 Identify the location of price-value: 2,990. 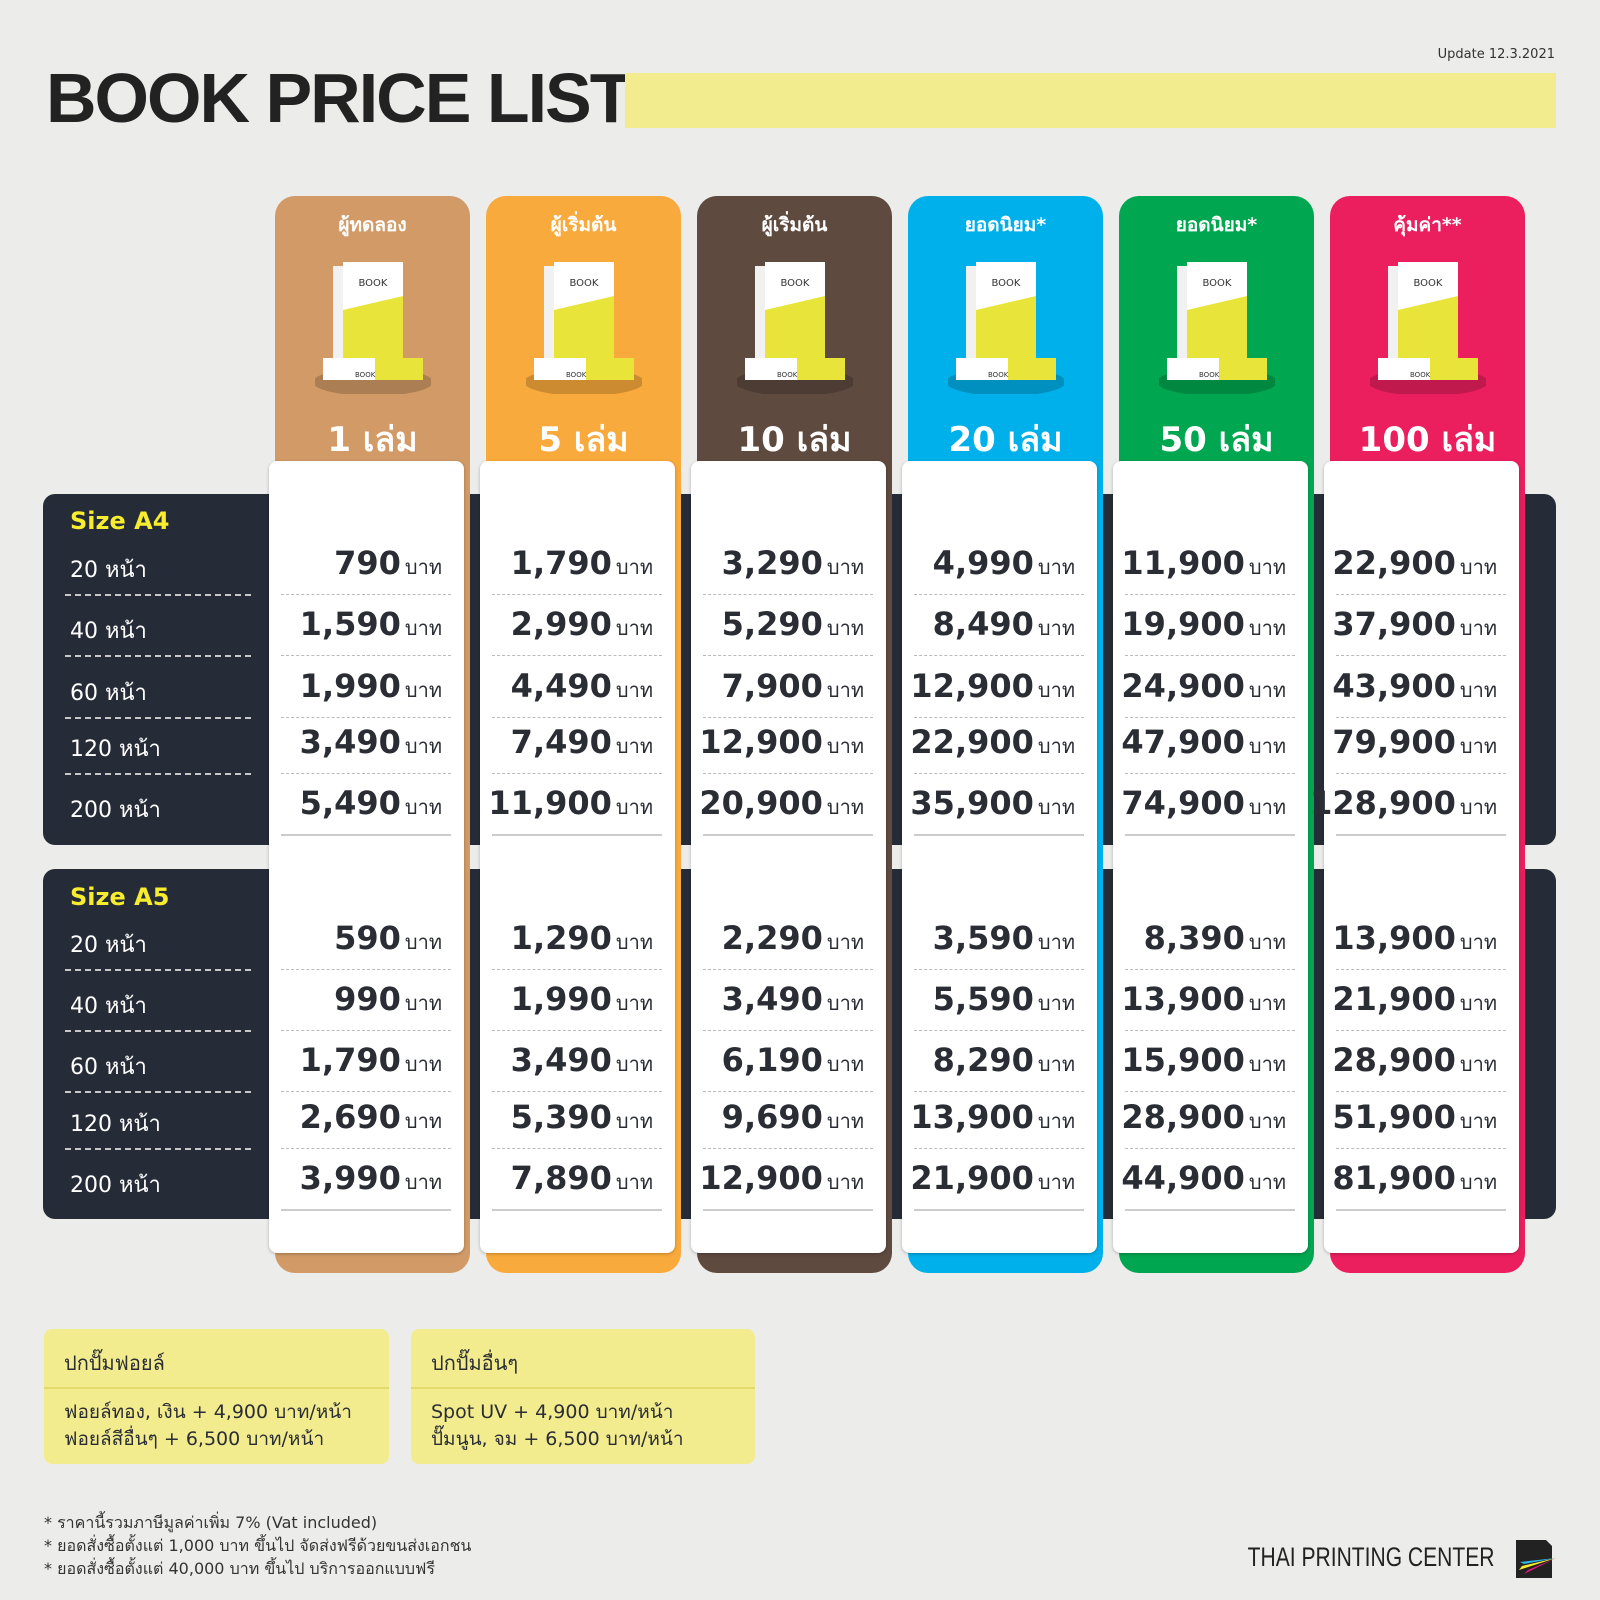
(561, 624).